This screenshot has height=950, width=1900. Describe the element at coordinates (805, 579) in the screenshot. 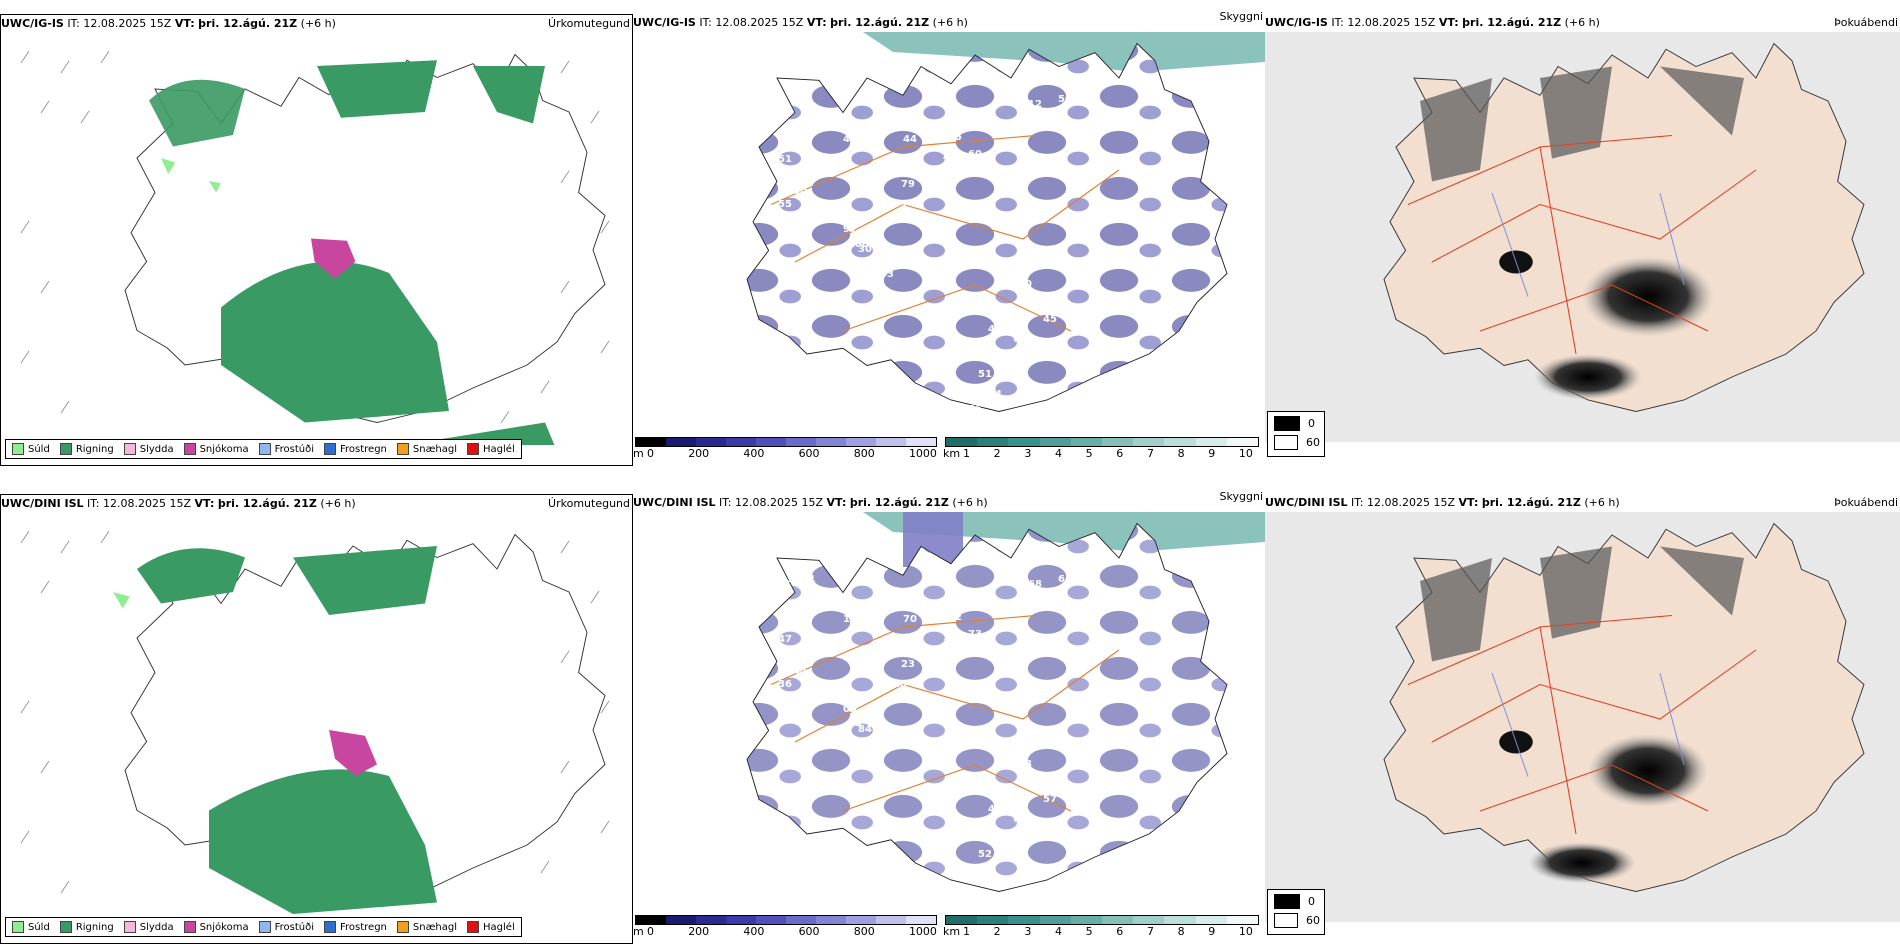

I see `cloud-base-label: 231` at that location.